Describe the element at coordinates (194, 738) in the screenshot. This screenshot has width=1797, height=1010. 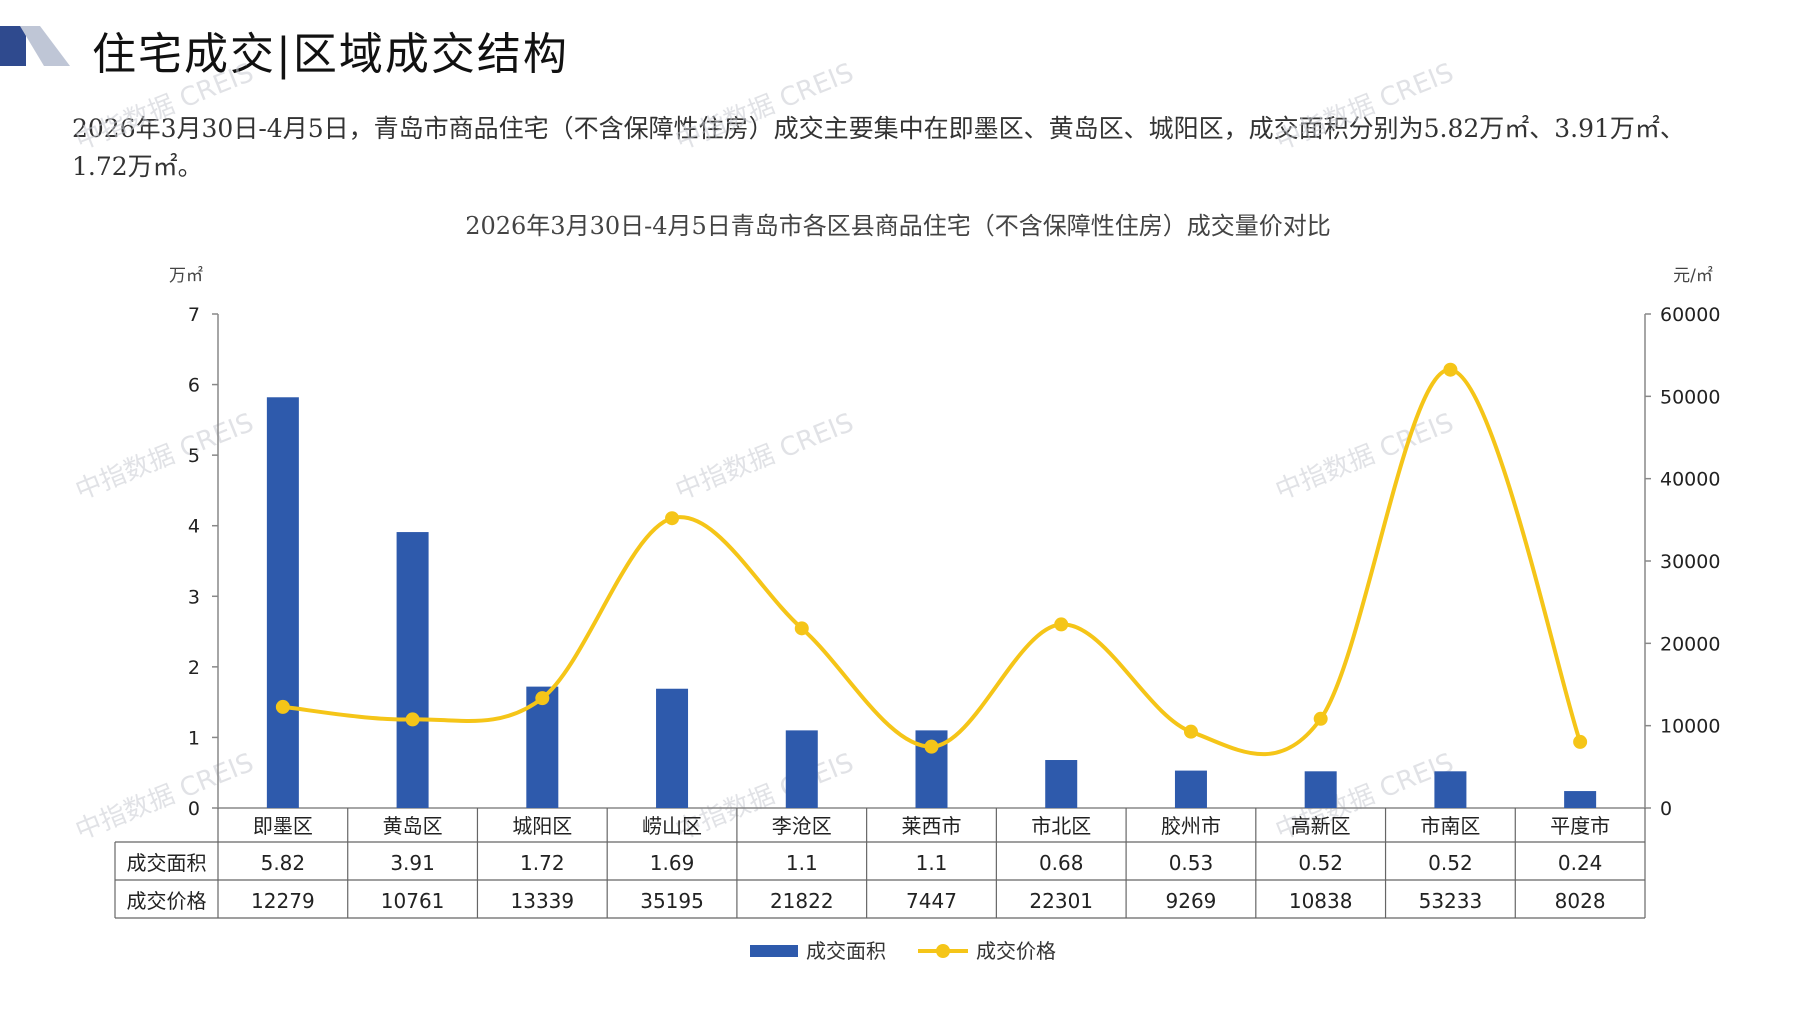
I see `left-tick-label: 1` at that location.